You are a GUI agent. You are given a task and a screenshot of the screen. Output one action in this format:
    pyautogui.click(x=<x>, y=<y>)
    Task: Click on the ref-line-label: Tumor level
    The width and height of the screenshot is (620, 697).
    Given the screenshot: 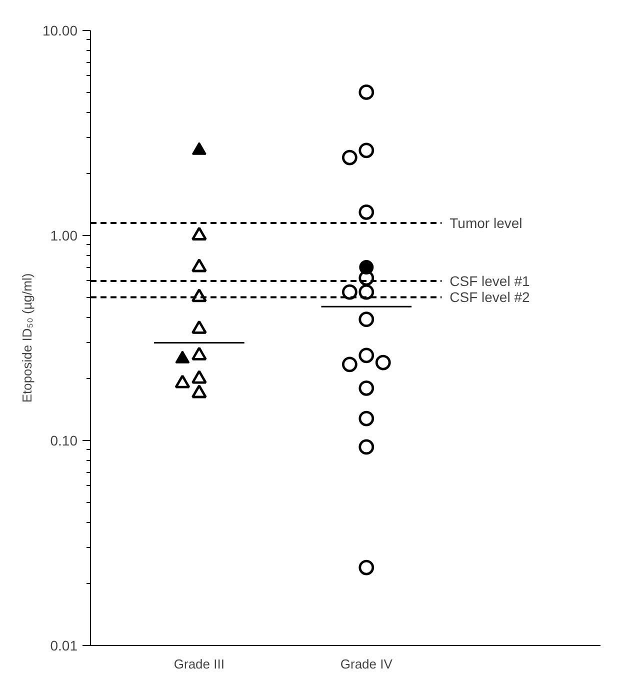 What is the action you would take?
    pyautogui.click(x=486, y=223)
    